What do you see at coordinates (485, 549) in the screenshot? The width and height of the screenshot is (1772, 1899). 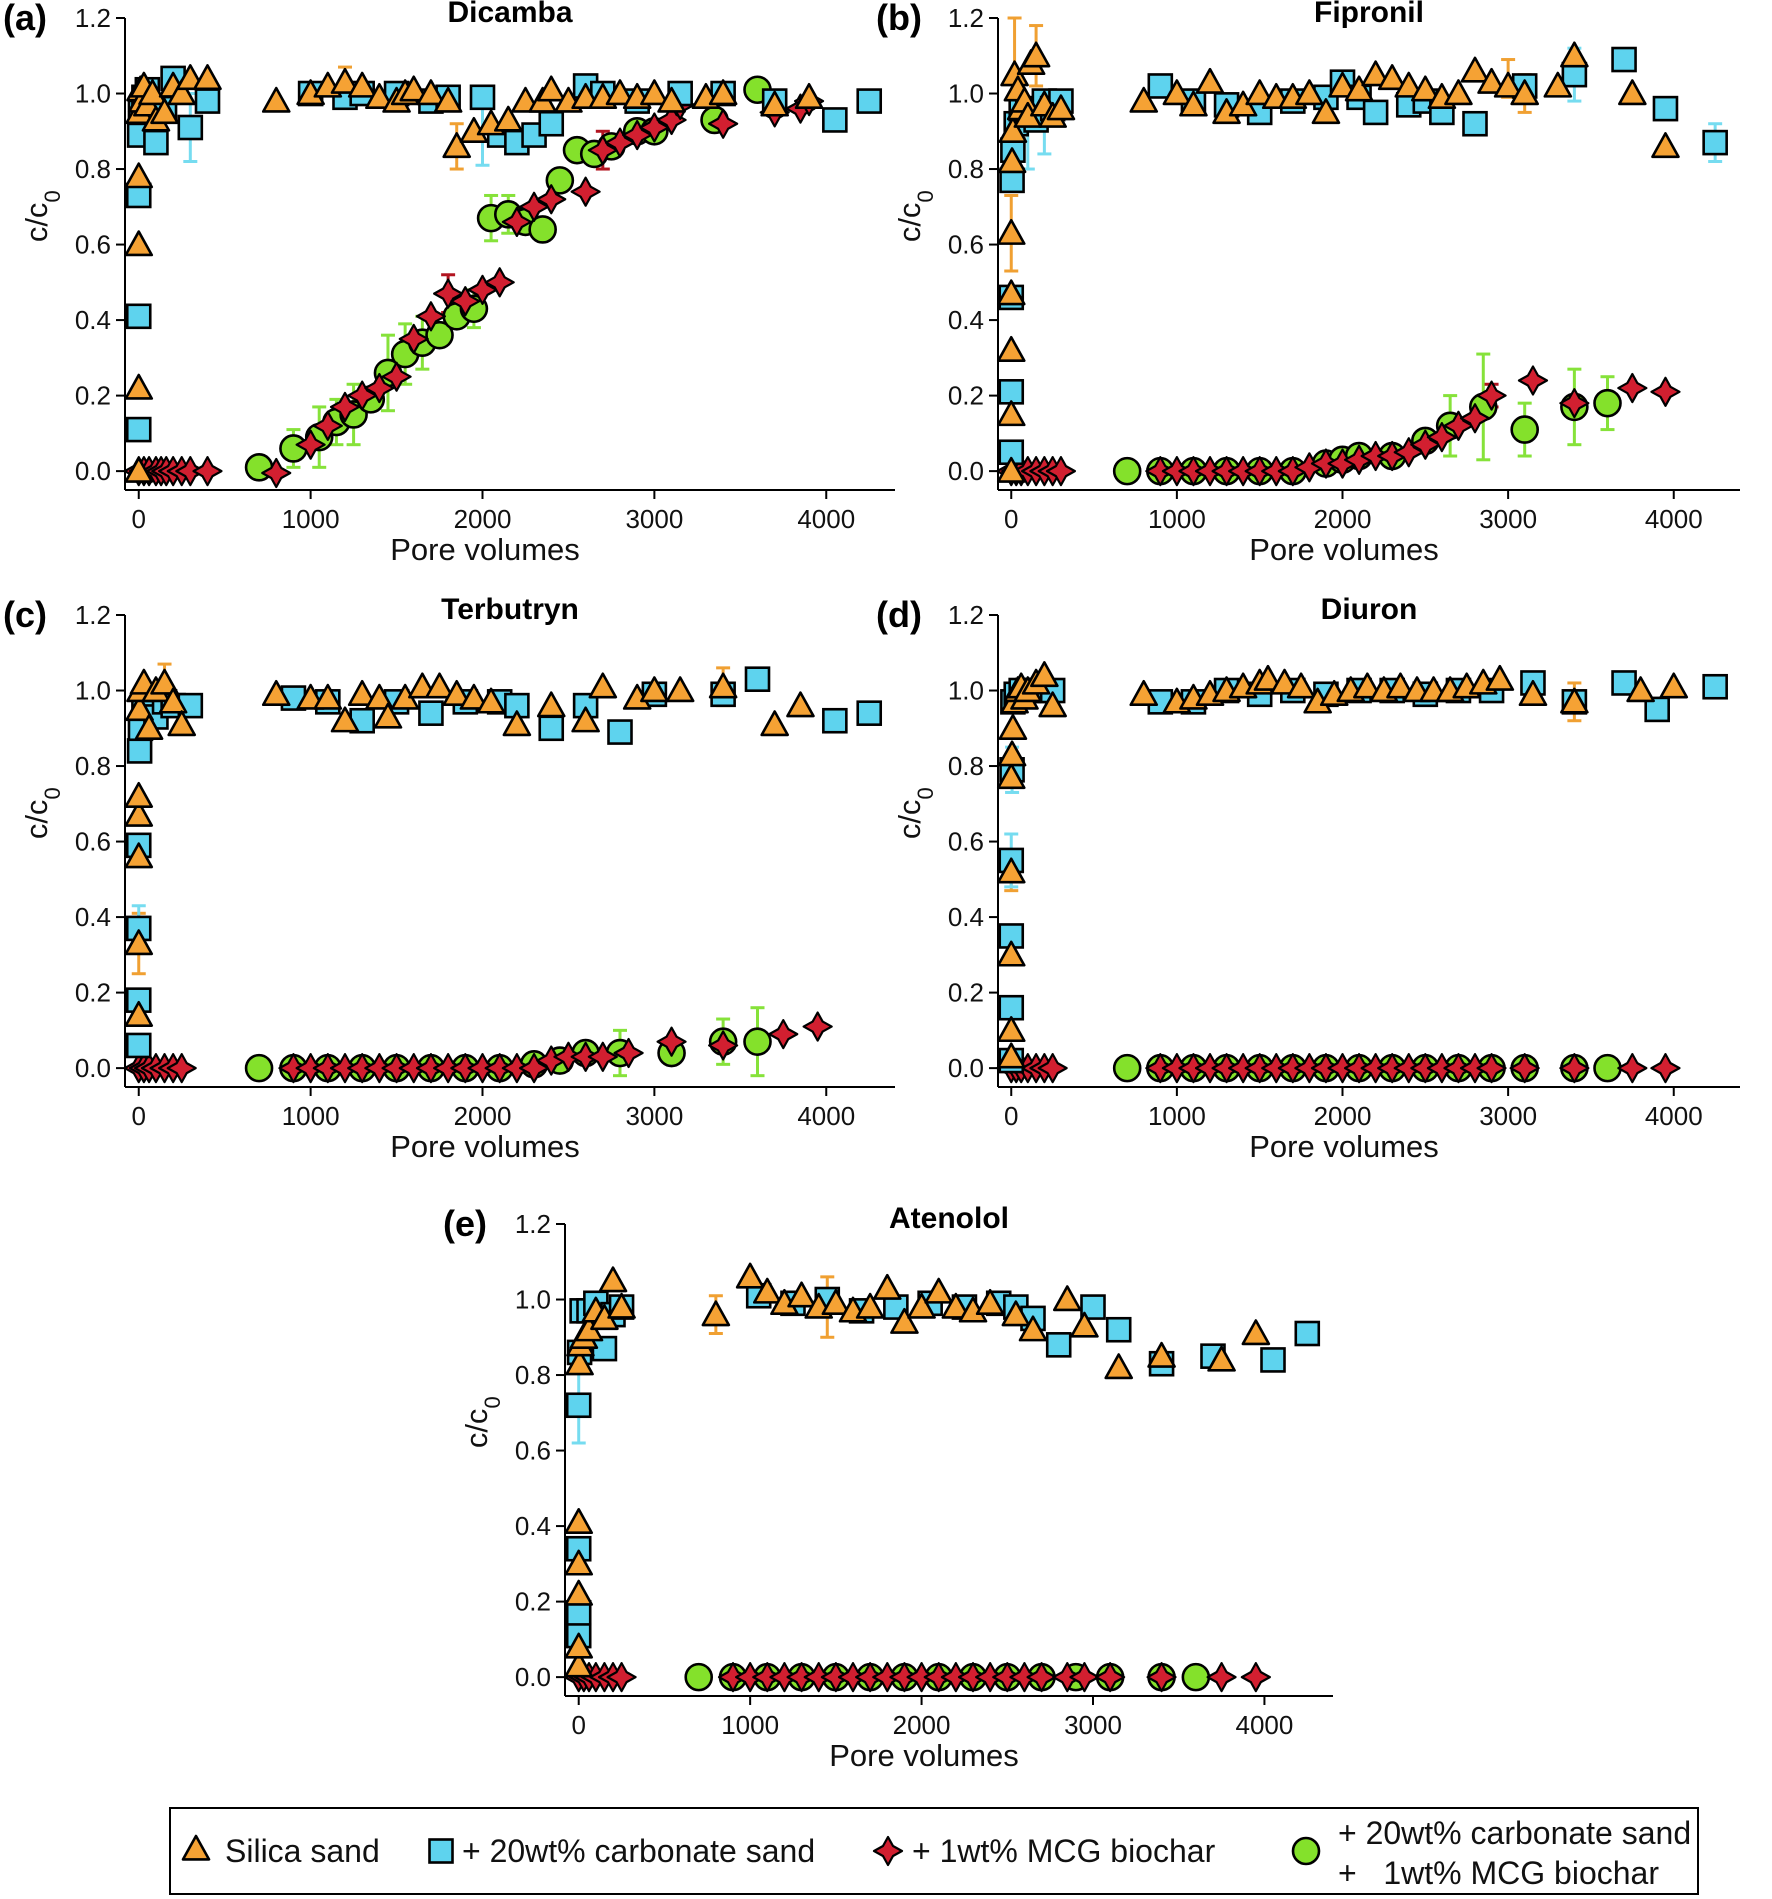 I see `dicamba-x-axis-label: Pore volumes` at bounding box center [485, 549].